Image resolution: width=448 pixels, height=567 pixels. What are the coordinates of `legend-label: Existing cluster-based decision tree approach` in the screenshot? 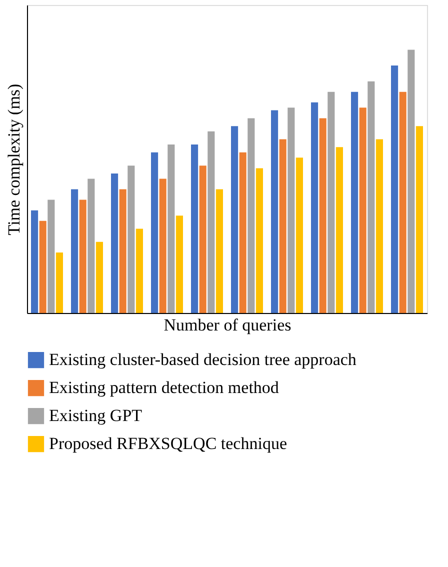 It's located at (203, 359).